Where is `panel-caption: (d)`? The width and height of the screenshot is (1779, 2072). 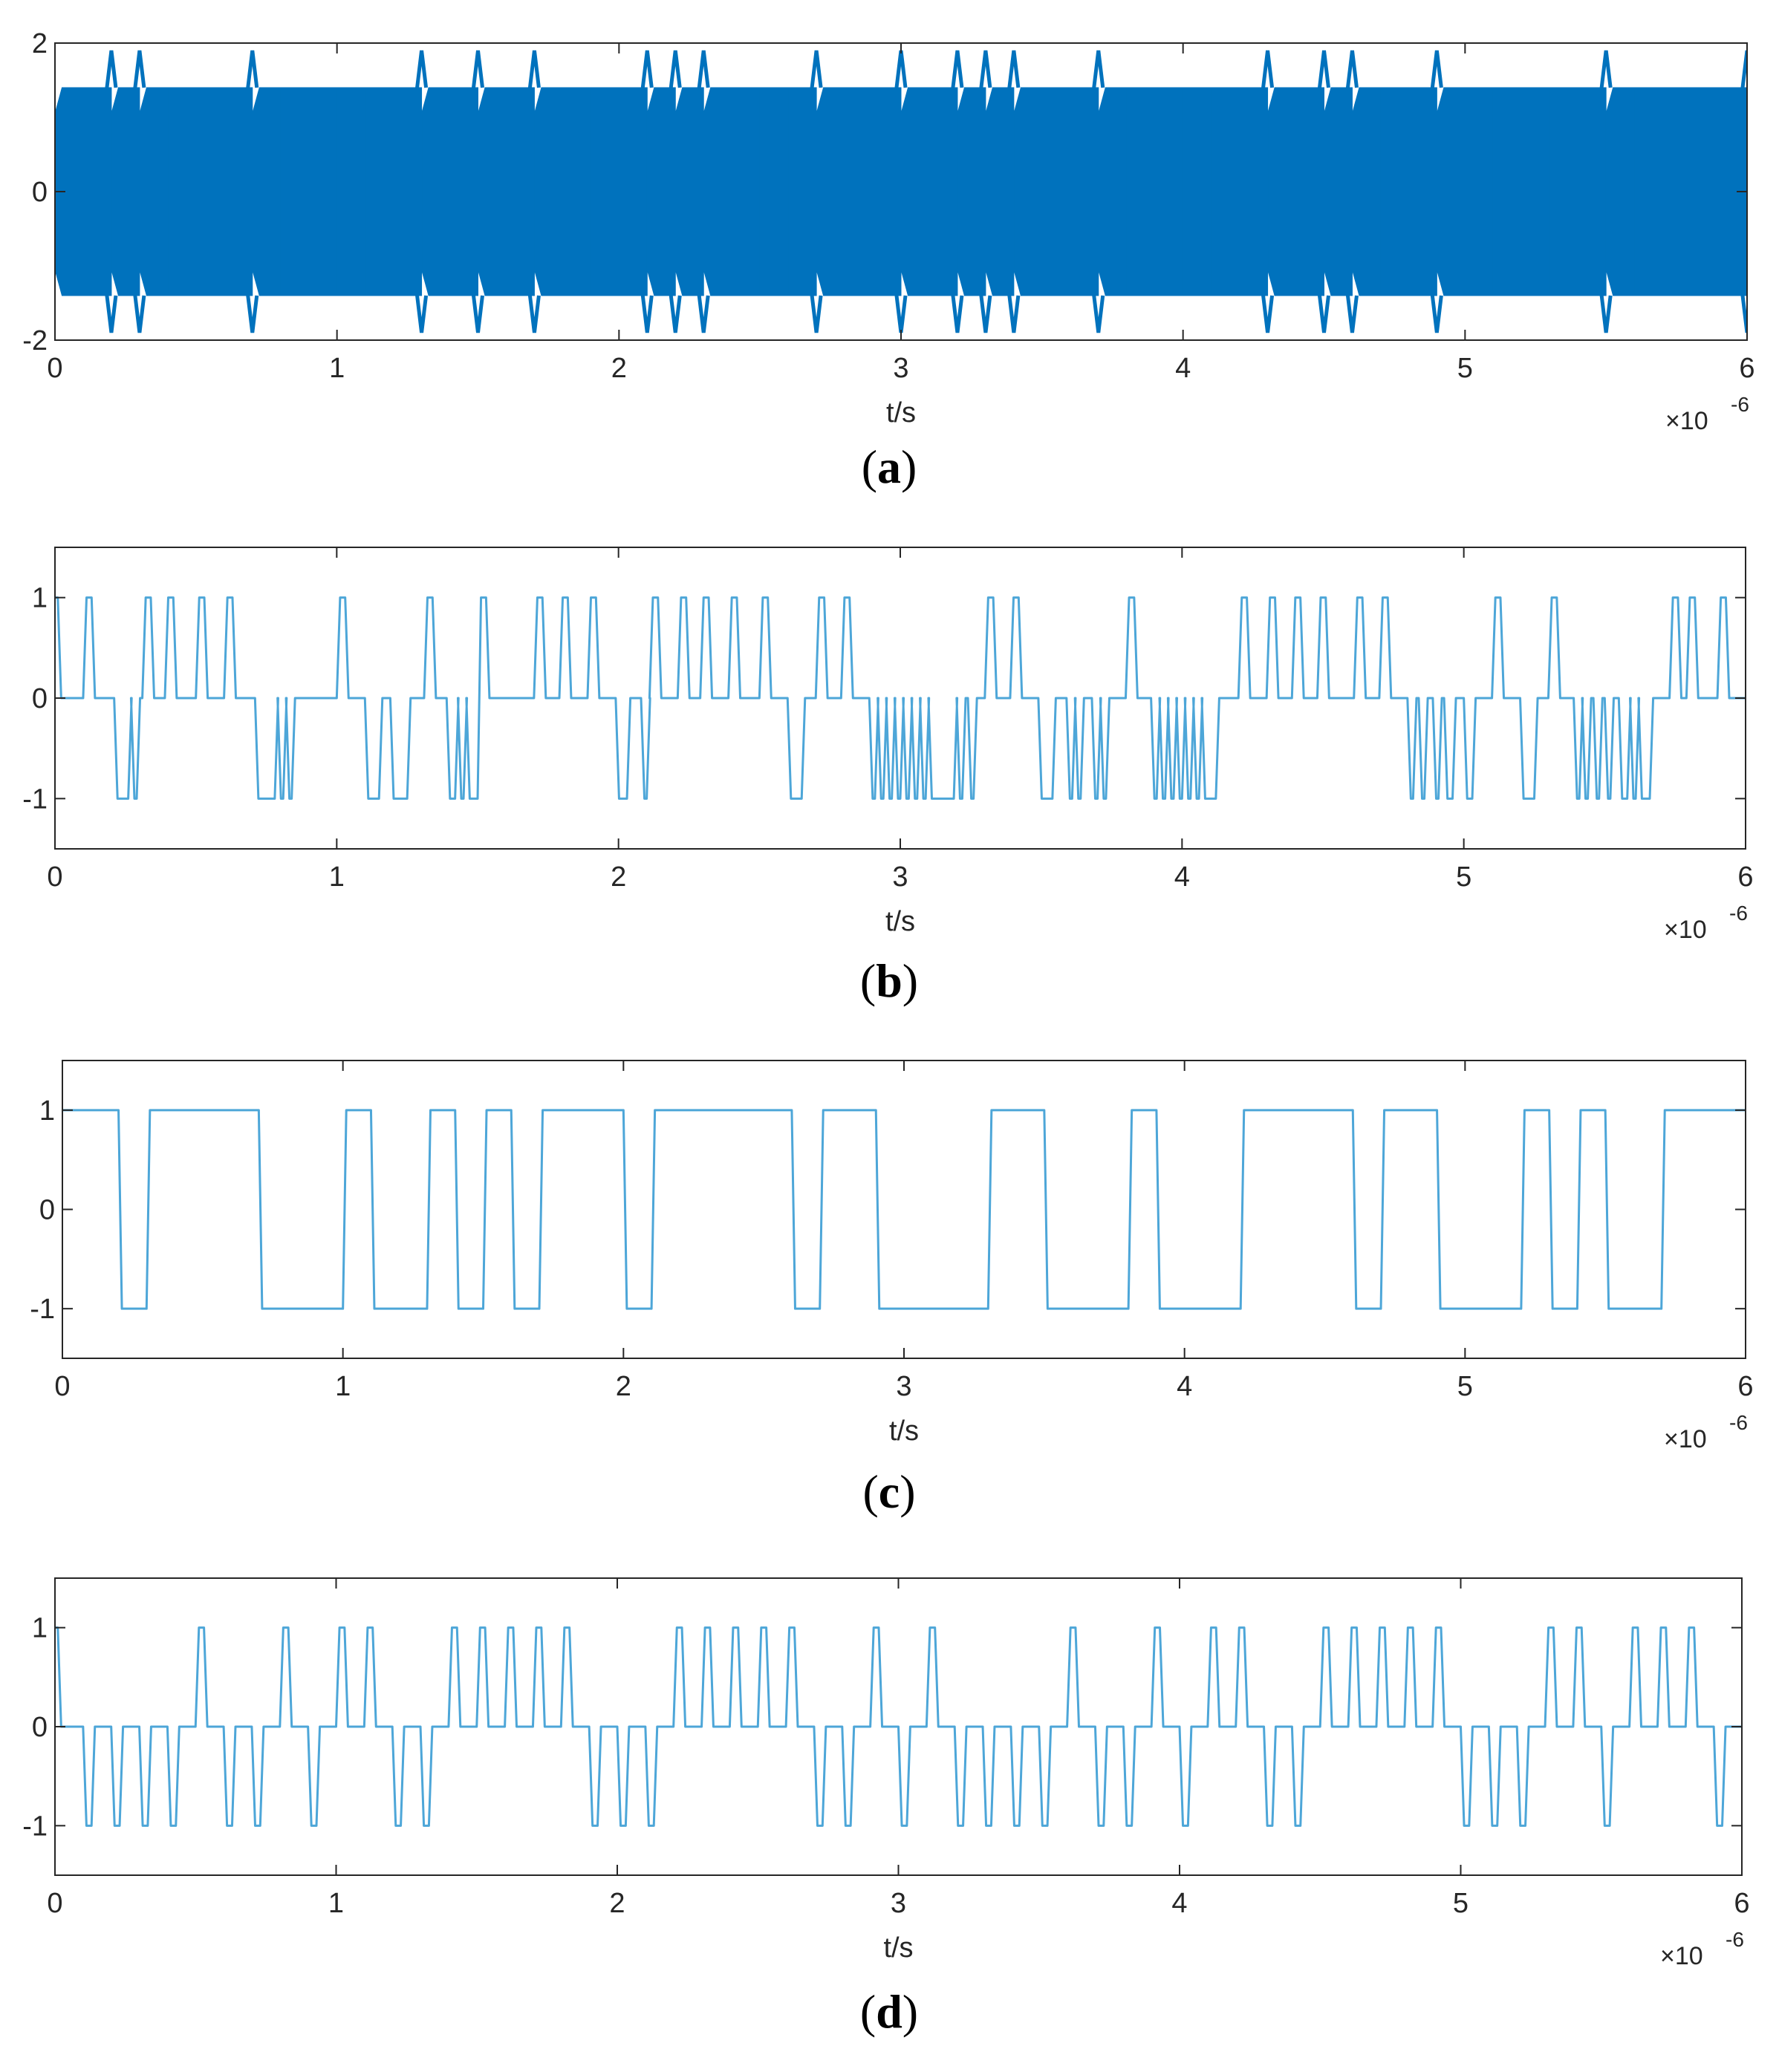
panel-caption: (d) is located at coordinates (889, 2011).